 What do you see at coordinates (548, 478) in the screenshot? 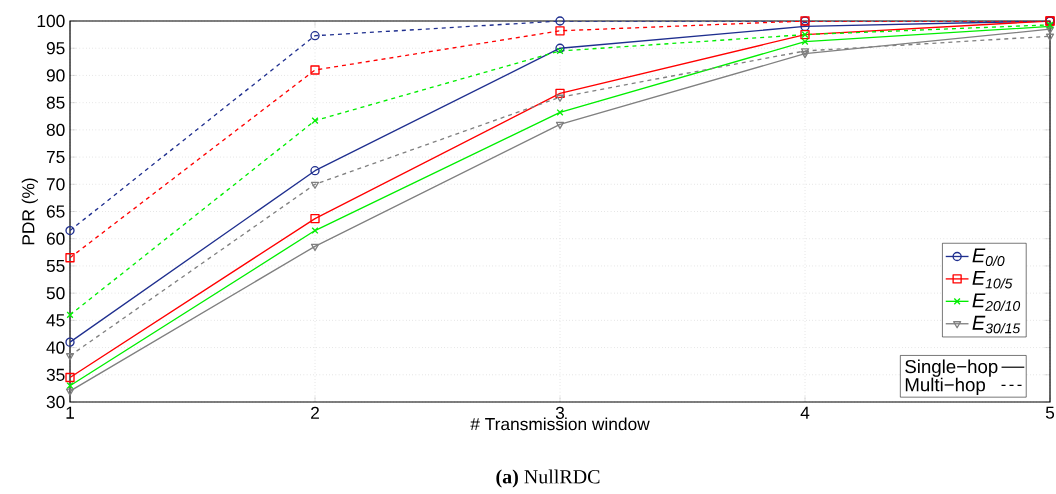
I see `text: (a) NullRDC` at bounding box center [548, 478].